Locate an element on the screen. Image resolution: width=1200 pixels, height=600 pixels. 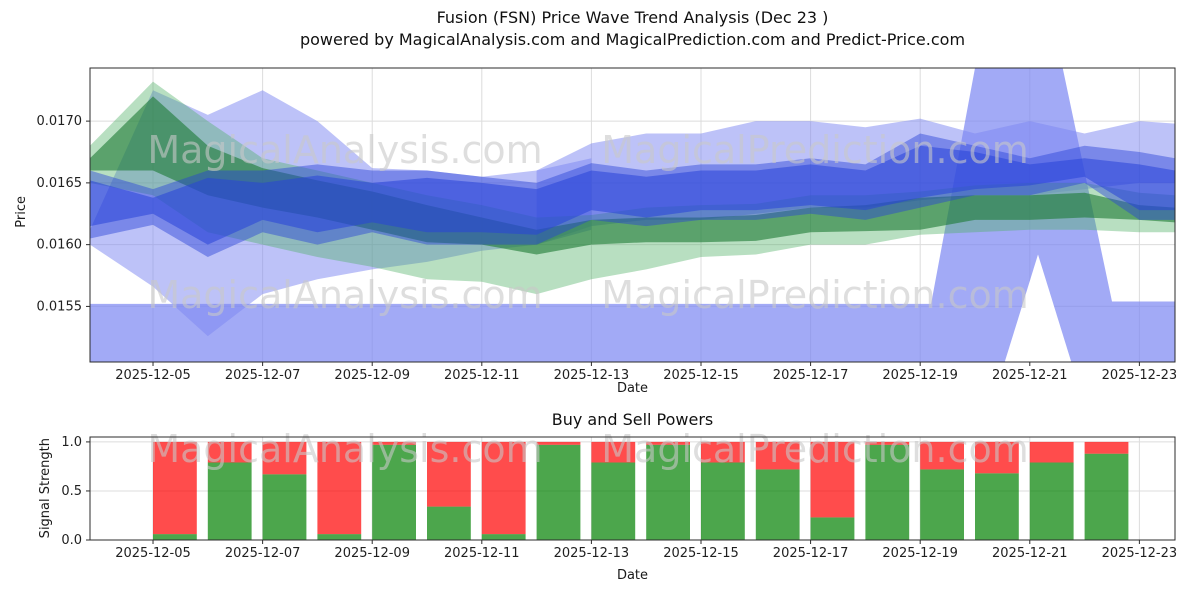
y-tick-label: 1.0 is located at coordinates (71, 442).